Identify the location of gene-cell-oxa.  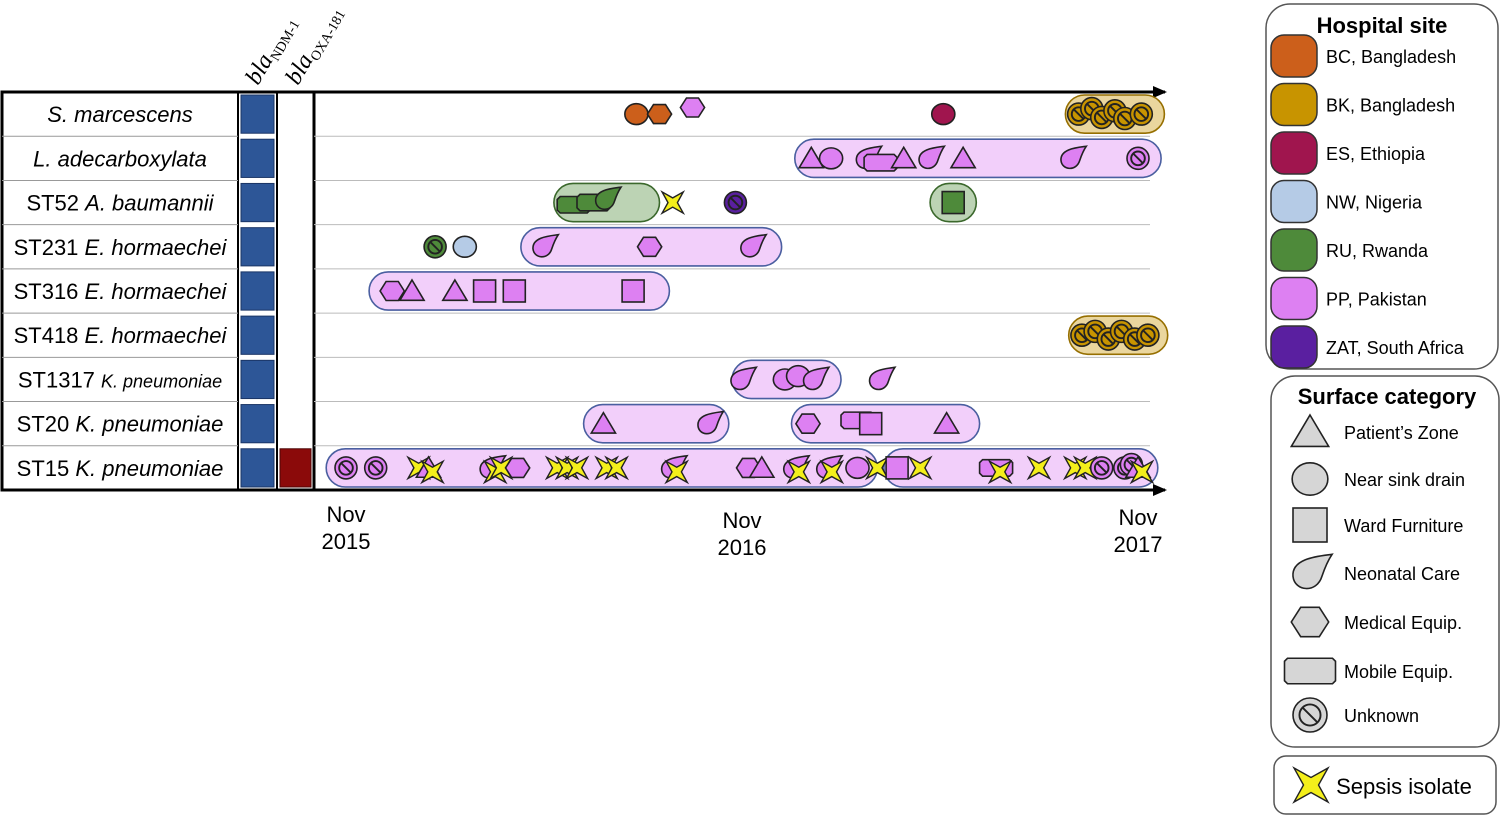
(295, 468).